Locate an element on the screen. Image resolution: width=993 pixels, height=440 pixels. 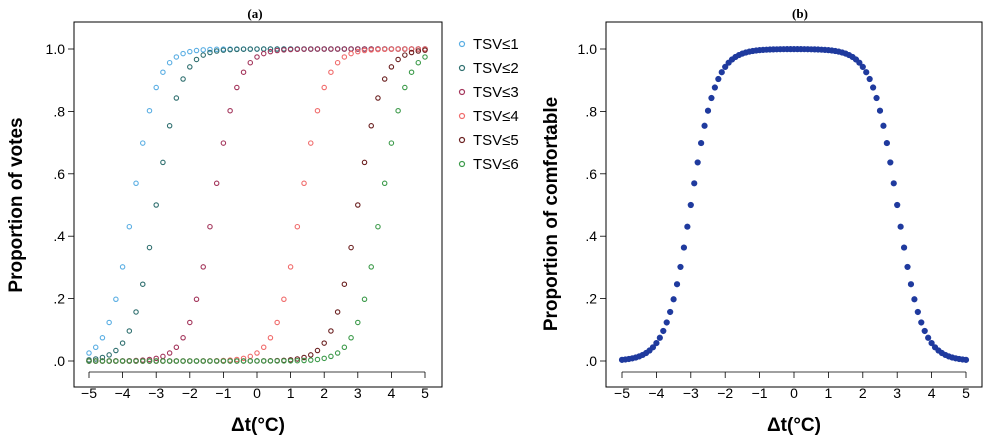
legend-label: TSV≤2 is located at coordinates (496, 68).